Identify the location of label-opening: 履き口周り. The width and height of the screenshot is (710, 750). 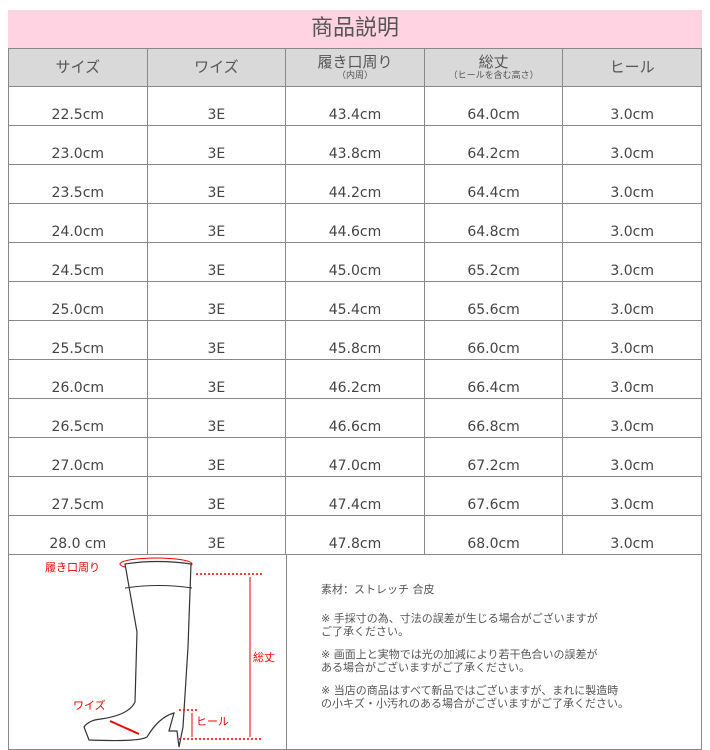
(72, 567).